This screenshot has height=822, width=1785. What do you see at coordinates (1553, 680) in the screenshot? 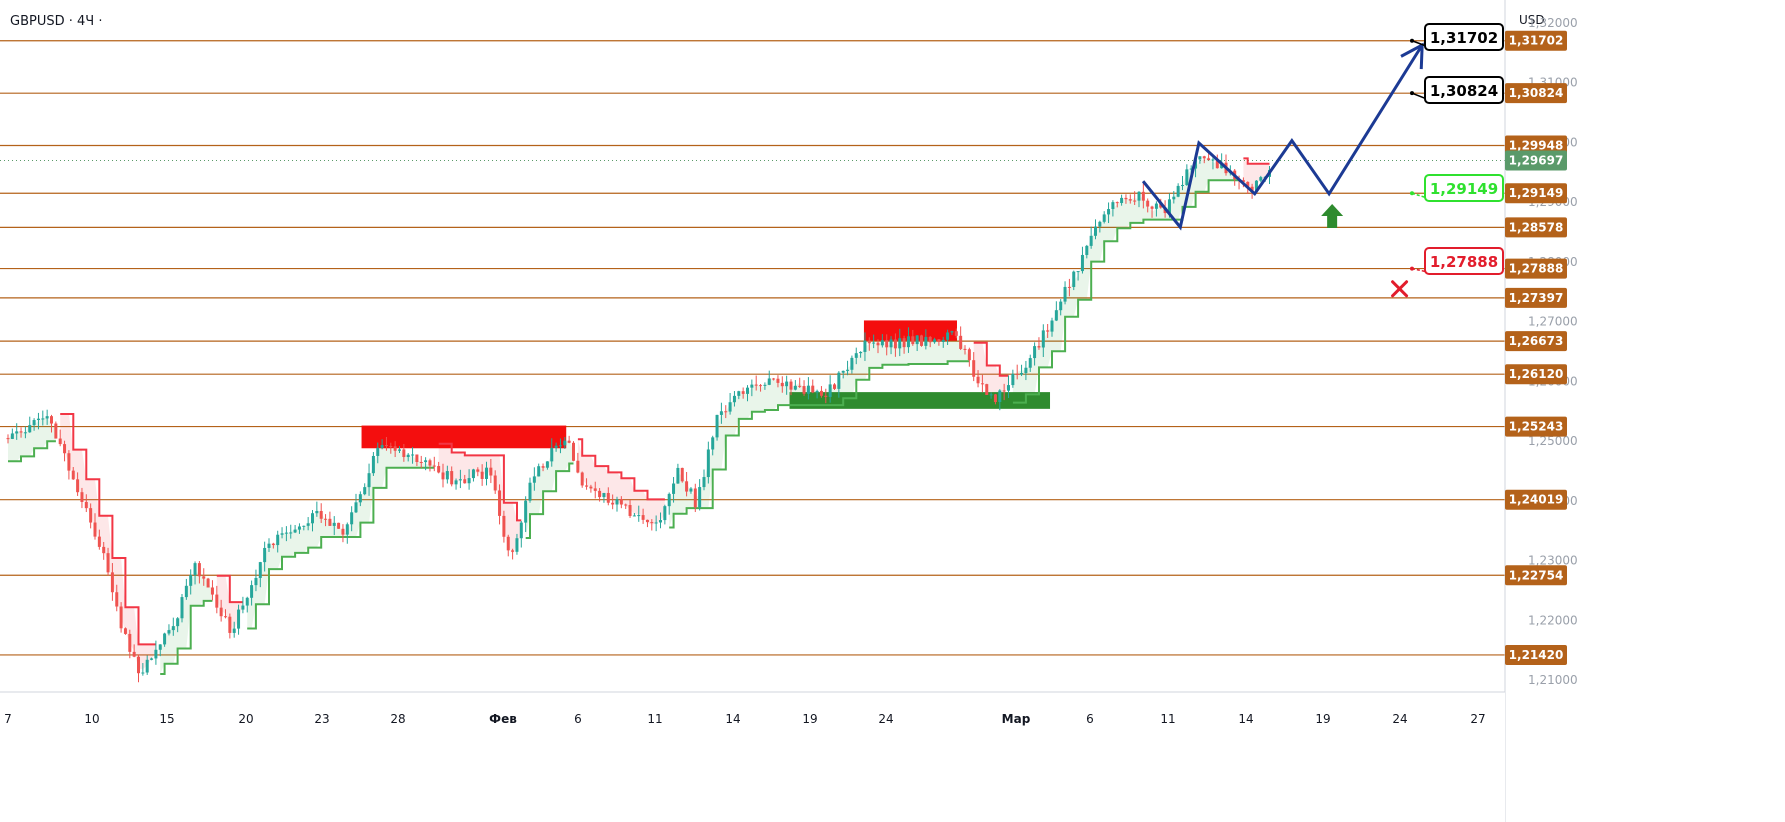
I see `price-tick-label: 1,21000` at bounding box center [1553, 680].